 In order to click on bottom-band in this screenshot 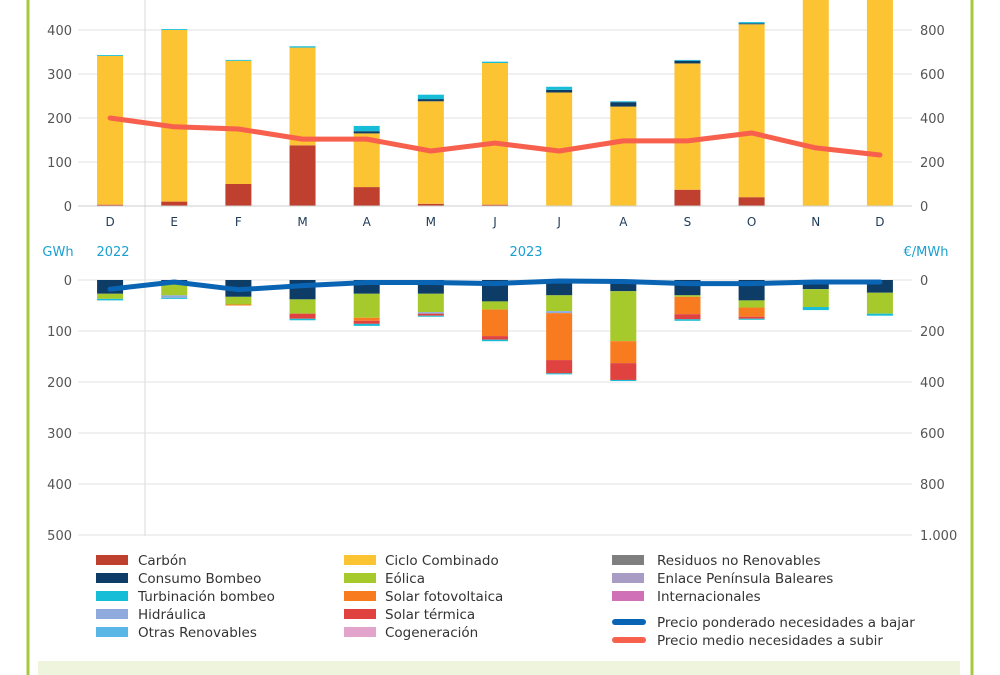, I will do `click(499, 668)`.